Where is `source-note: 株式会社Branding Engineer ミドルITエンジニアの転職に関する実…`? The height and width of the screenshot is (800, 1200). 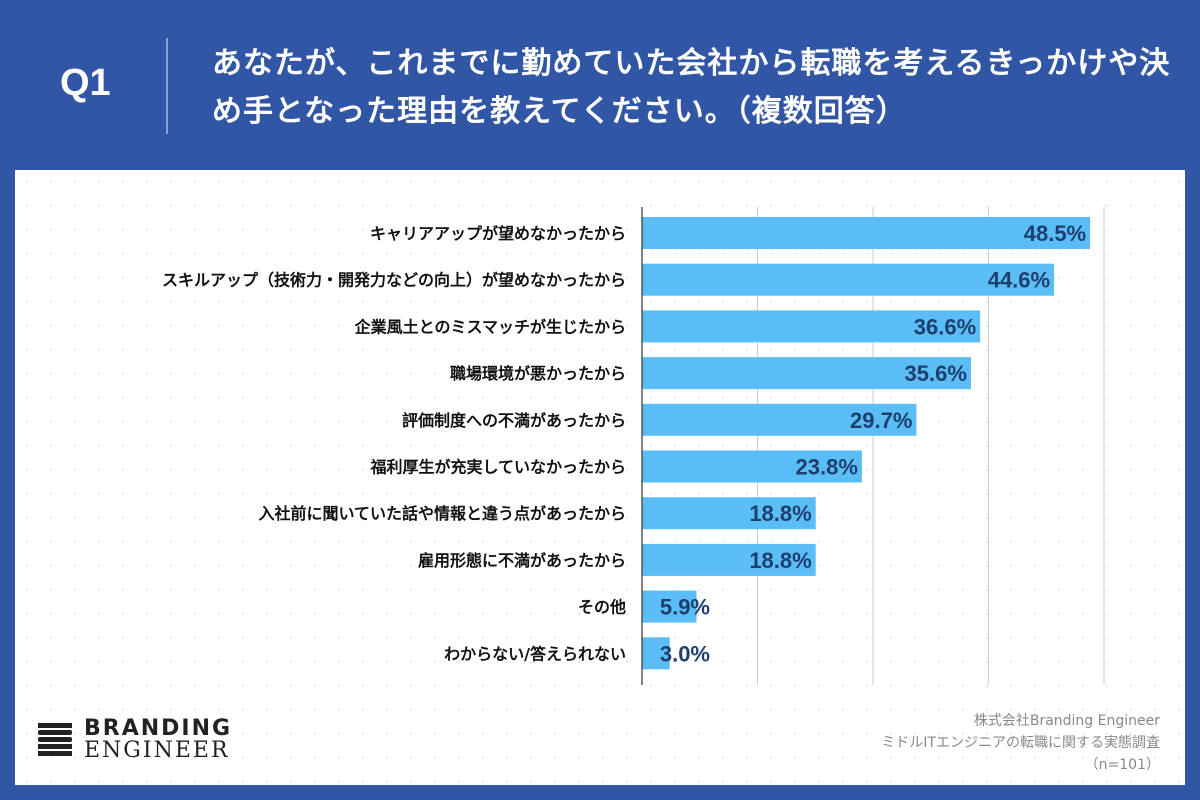 source-note: 株式会社Branding Engineer ミドルITエンジニアの転職に関する実… is located at coordinates (1020, 743).